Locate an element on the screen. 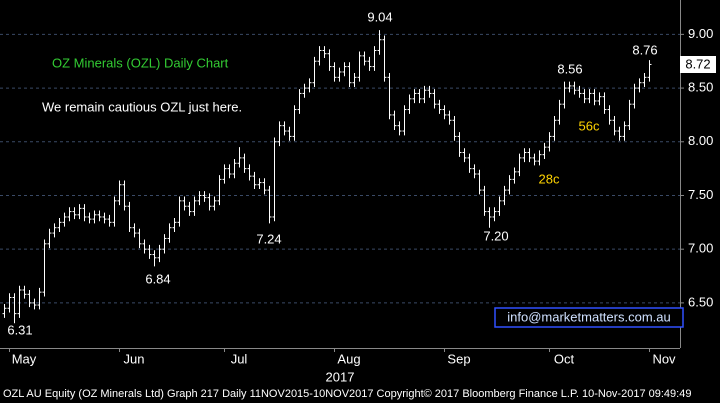  annotation: 8.76 is located at coordinates (644, 49).